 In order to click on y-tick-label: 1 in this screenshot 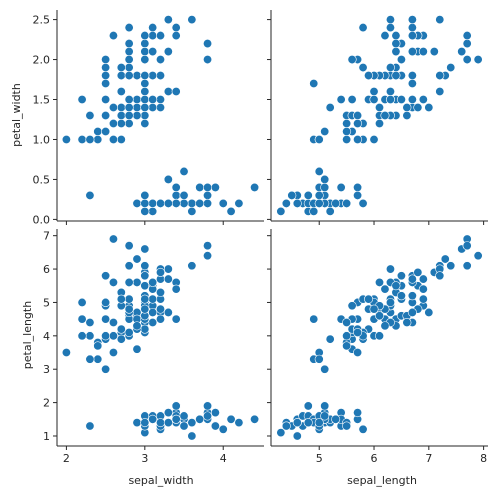, I will do `click(46, 436)`.